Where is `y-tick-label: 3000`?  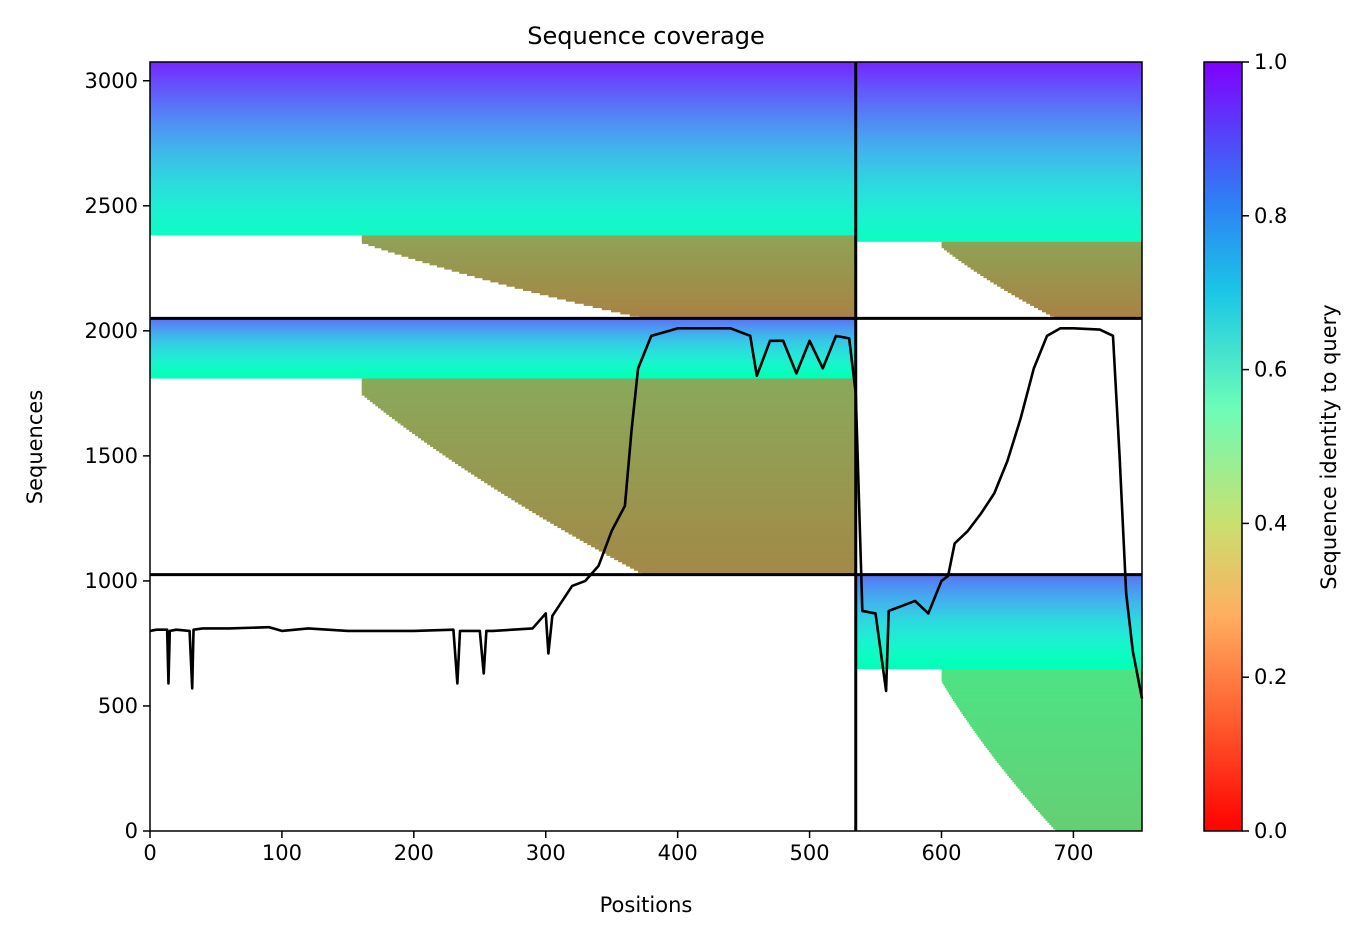
y-tick-label: 3000 is located at coordinates (111, 81).